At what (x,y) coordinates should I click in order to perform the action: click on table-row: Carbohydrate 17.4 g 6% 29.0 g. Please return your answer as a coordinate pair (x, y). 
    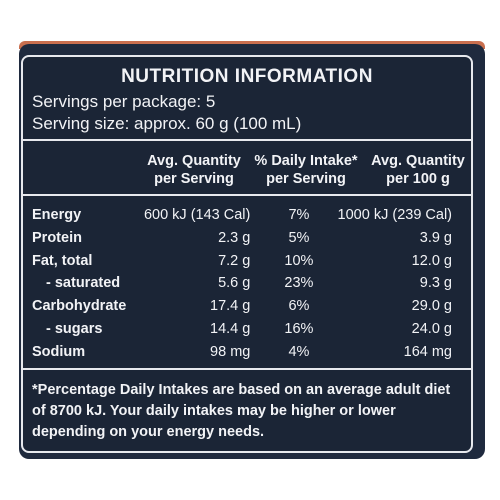
    Looking at the image, I should click on (249, 306).